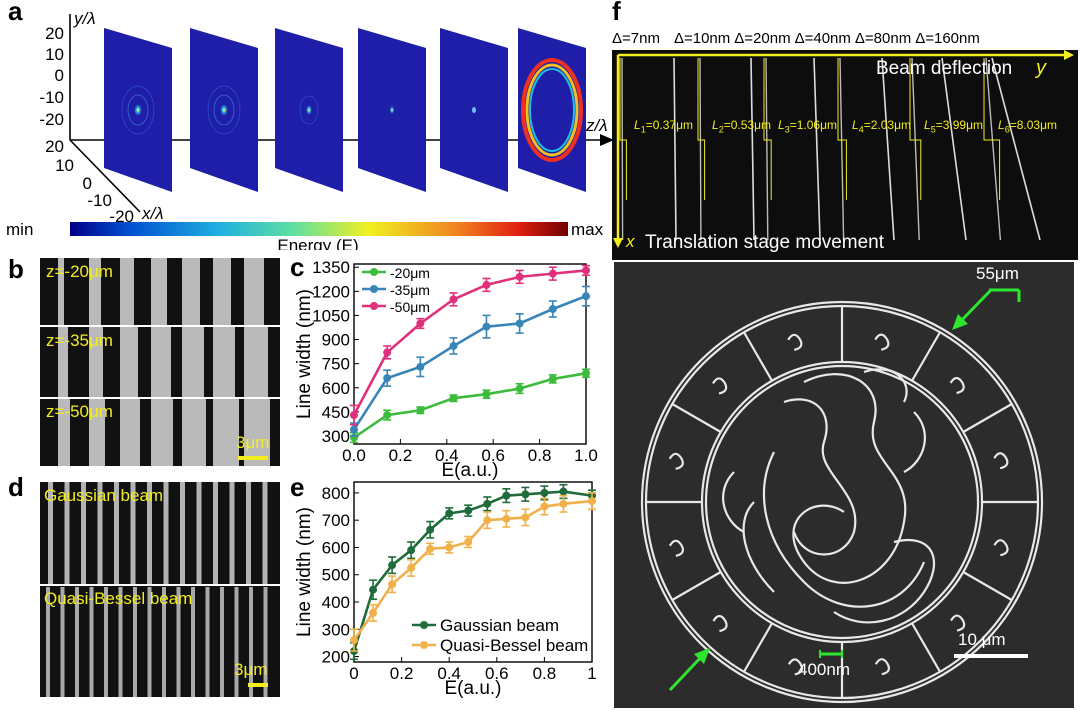 Image resolution: width=1080 pixels, height=717 pixels. I want to click on y-tick-label: 750, so click(336, 364).